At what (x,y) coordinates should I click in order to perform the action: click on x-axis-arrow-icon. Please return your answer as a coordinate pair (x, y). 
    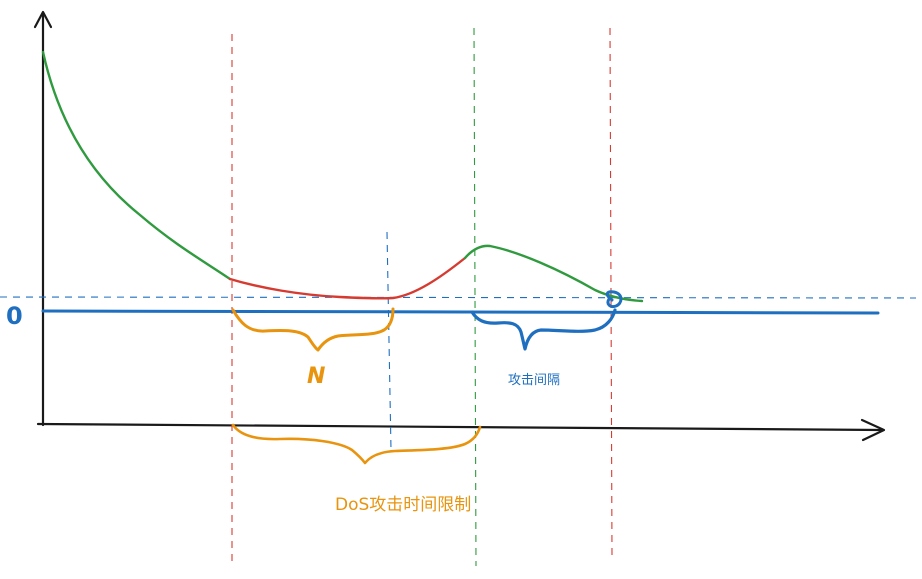
    Looking at the image, I should click on (873, 430).